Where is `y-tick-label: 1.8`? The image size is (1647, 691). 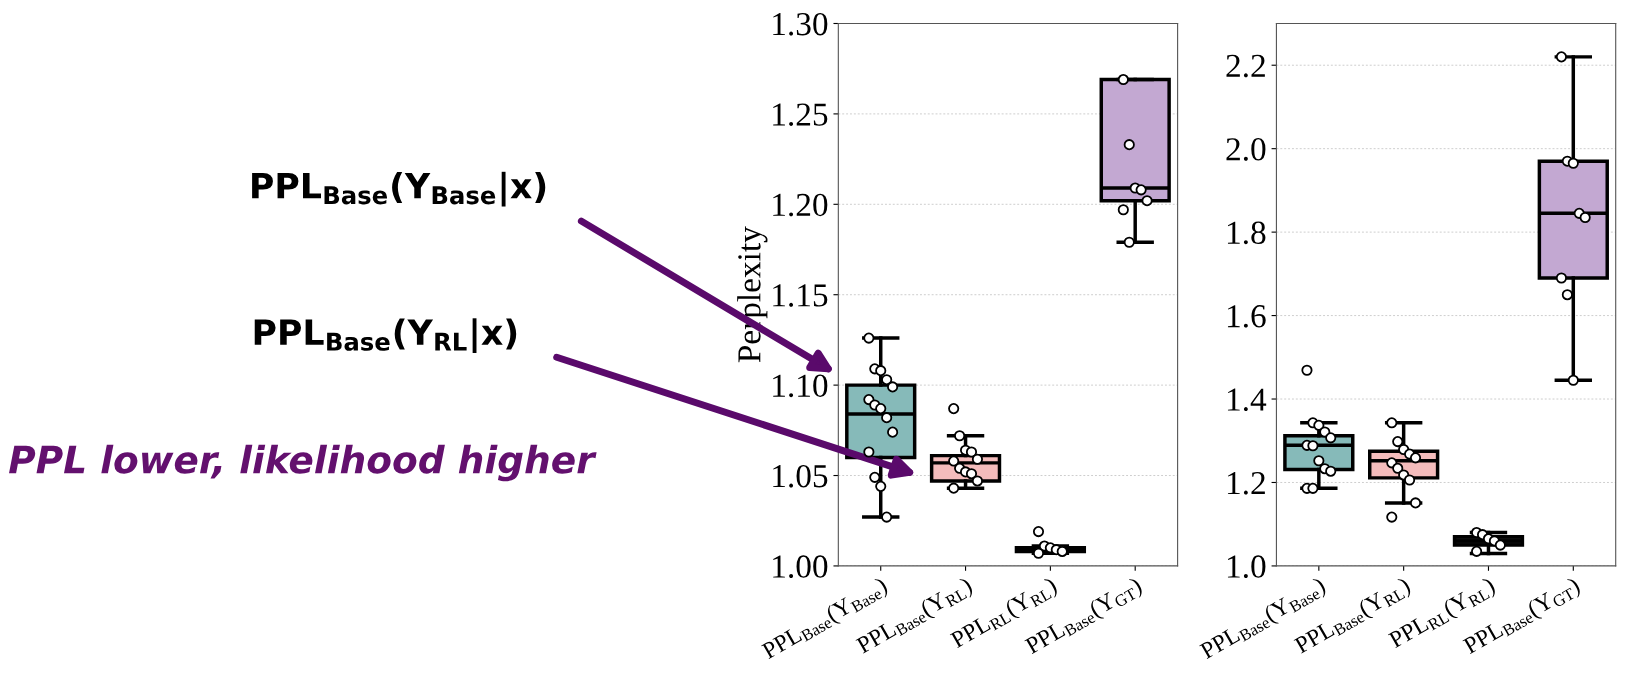
y-tick-label: 1.8 is located at coordinates (1246, 233).